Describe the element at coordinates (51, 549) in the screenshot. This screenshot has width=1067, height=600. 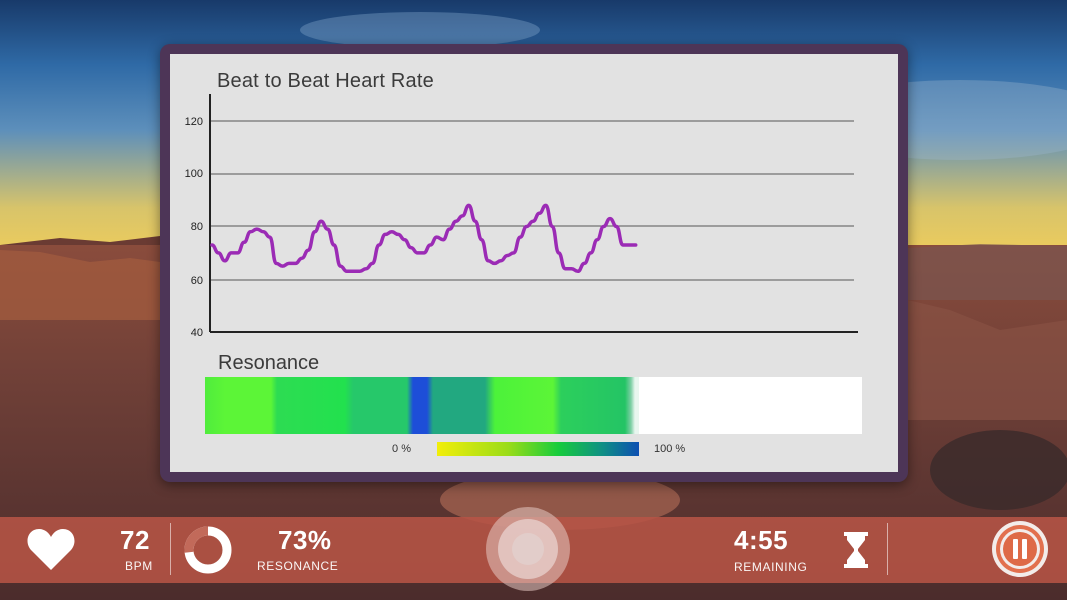
I see `heart-icon` at that location.